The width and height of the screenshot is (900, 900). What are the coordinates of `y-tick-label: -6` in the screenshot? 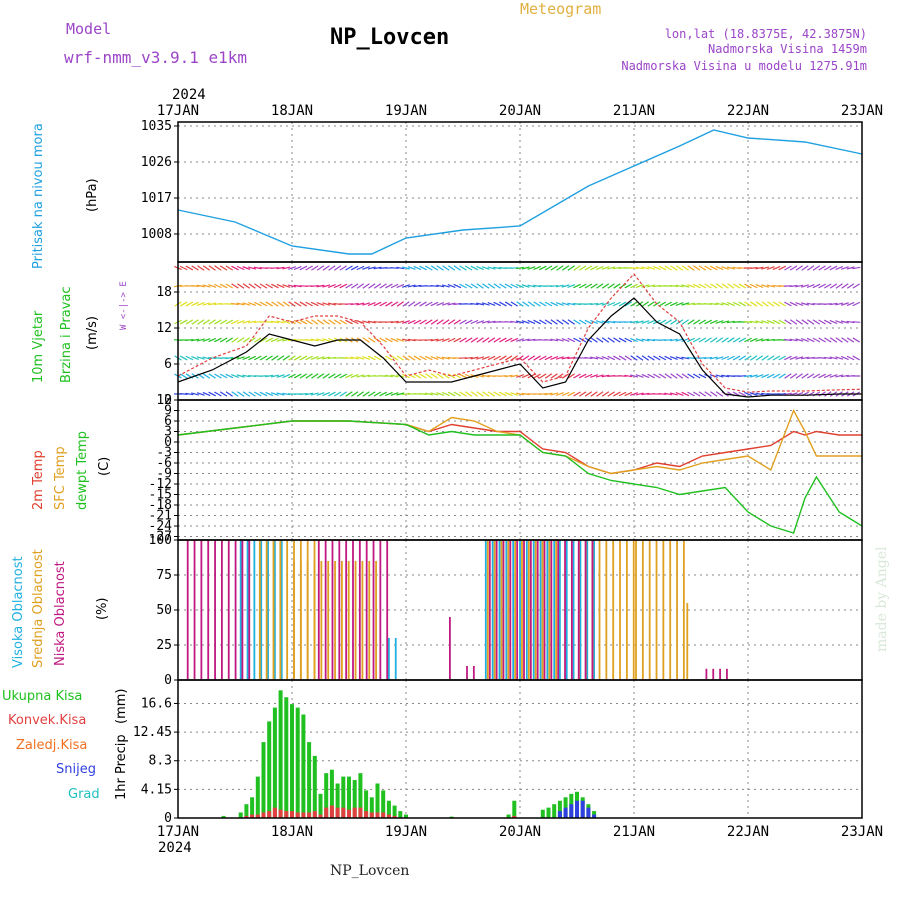 It's located at (164, 463).